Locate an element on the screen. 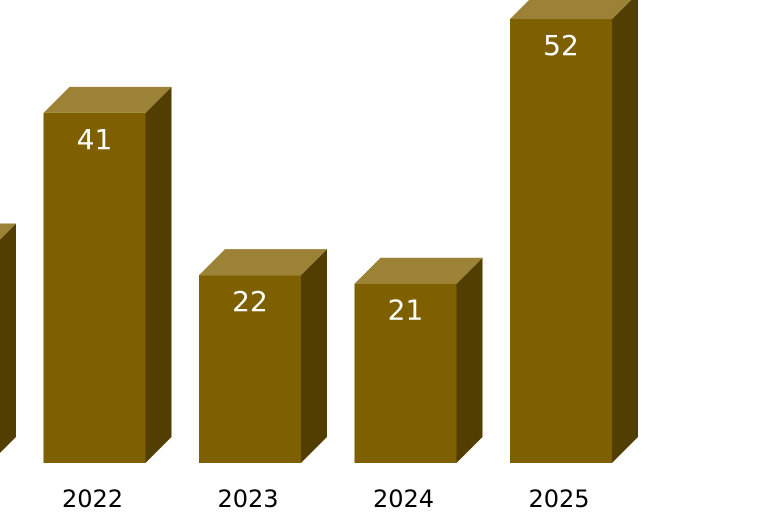 The width and height of the screenshot is (776, 519). data-label: 41 is located at coordinates (95, 139).